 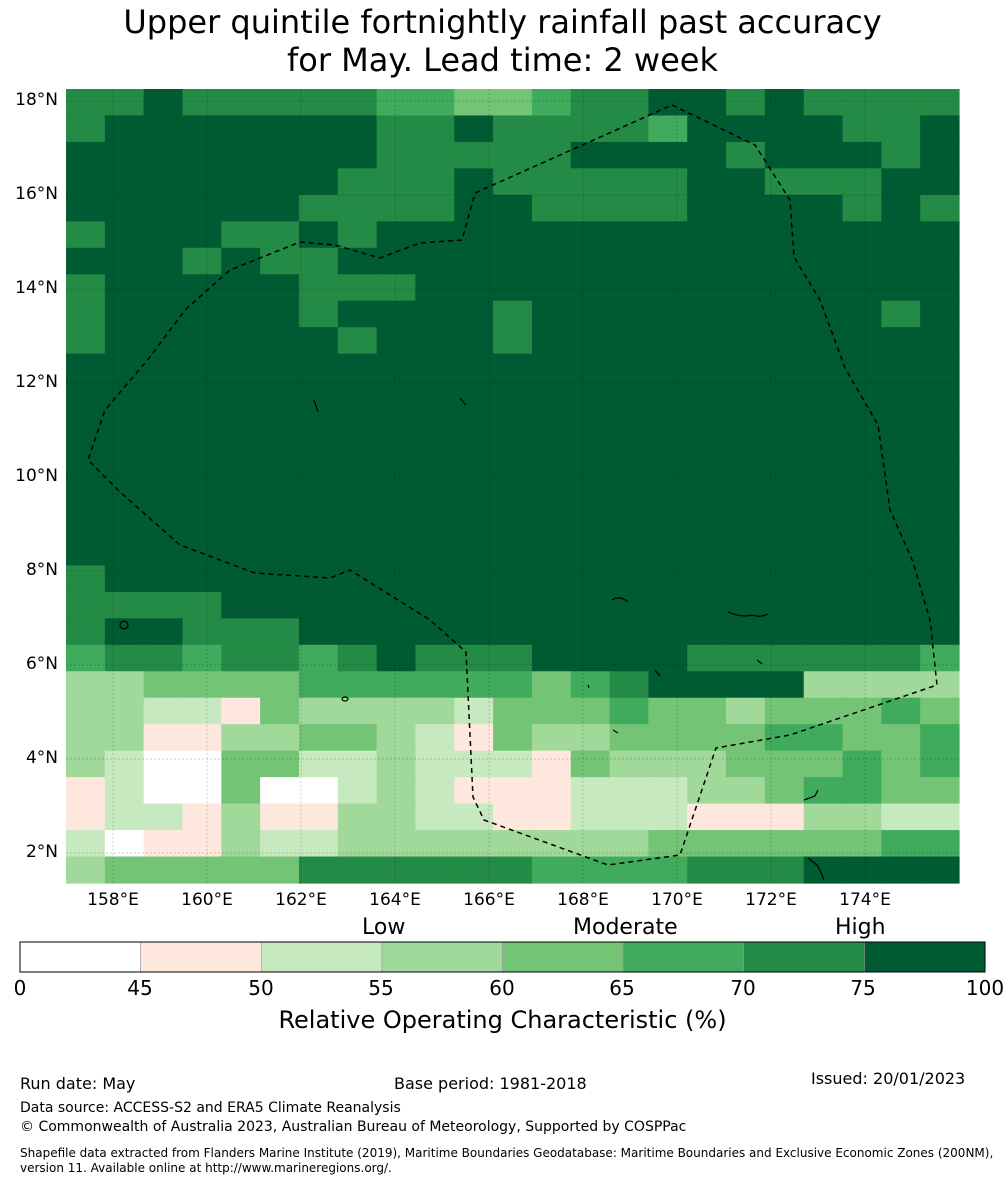 What do you see at coordinates (863, 988) in the screenshot?
I see `colorbar-tick: 75` at bounding box center [863, 988].